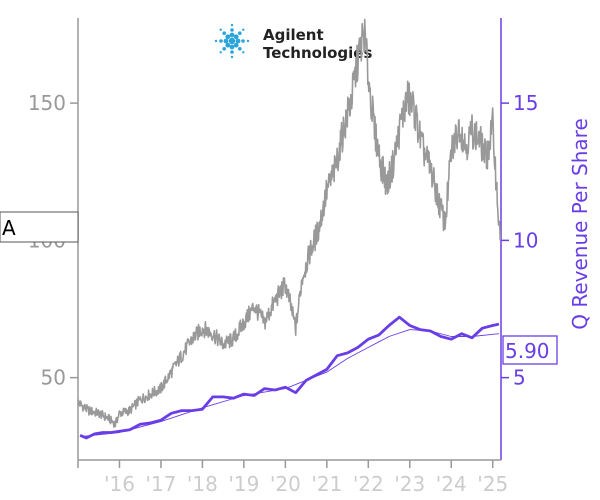  Describe the element at coordinates (525, 103) in the screenshot. I see `right-tick-label: 15` at that location.